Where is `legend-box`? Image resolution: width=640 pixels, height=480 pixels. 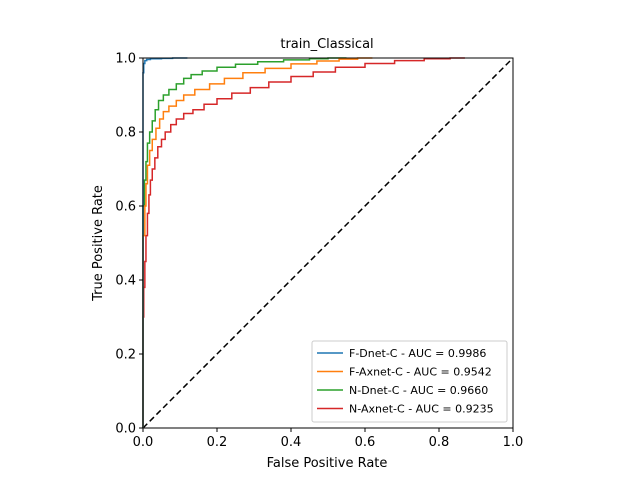
legend-box is located at coordinates (409, 381).